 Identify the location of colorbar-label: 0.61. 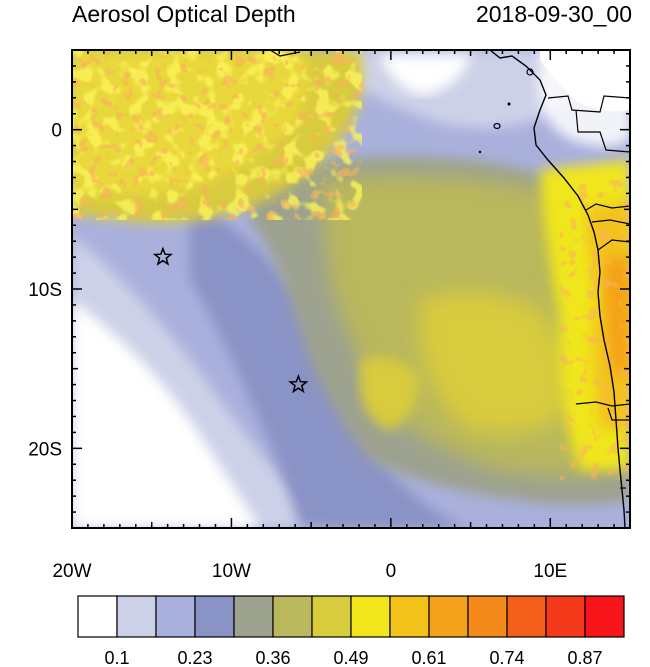
(428, 657).